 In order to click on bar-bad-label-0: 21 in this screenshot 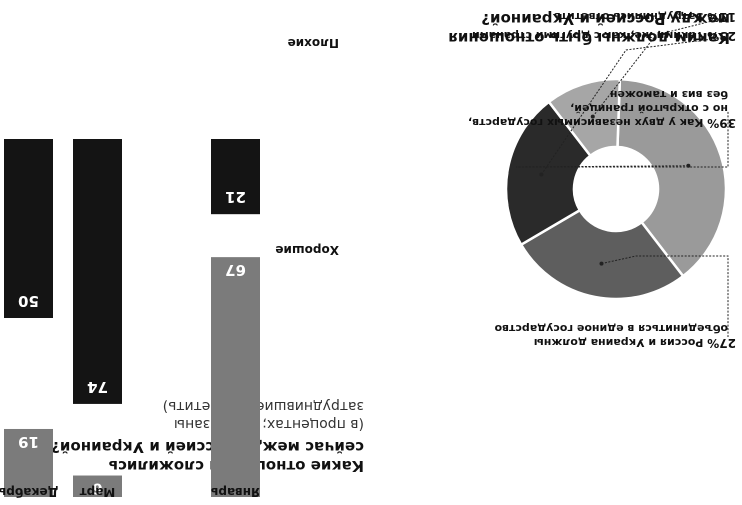, I will do `click(235, 197)`.